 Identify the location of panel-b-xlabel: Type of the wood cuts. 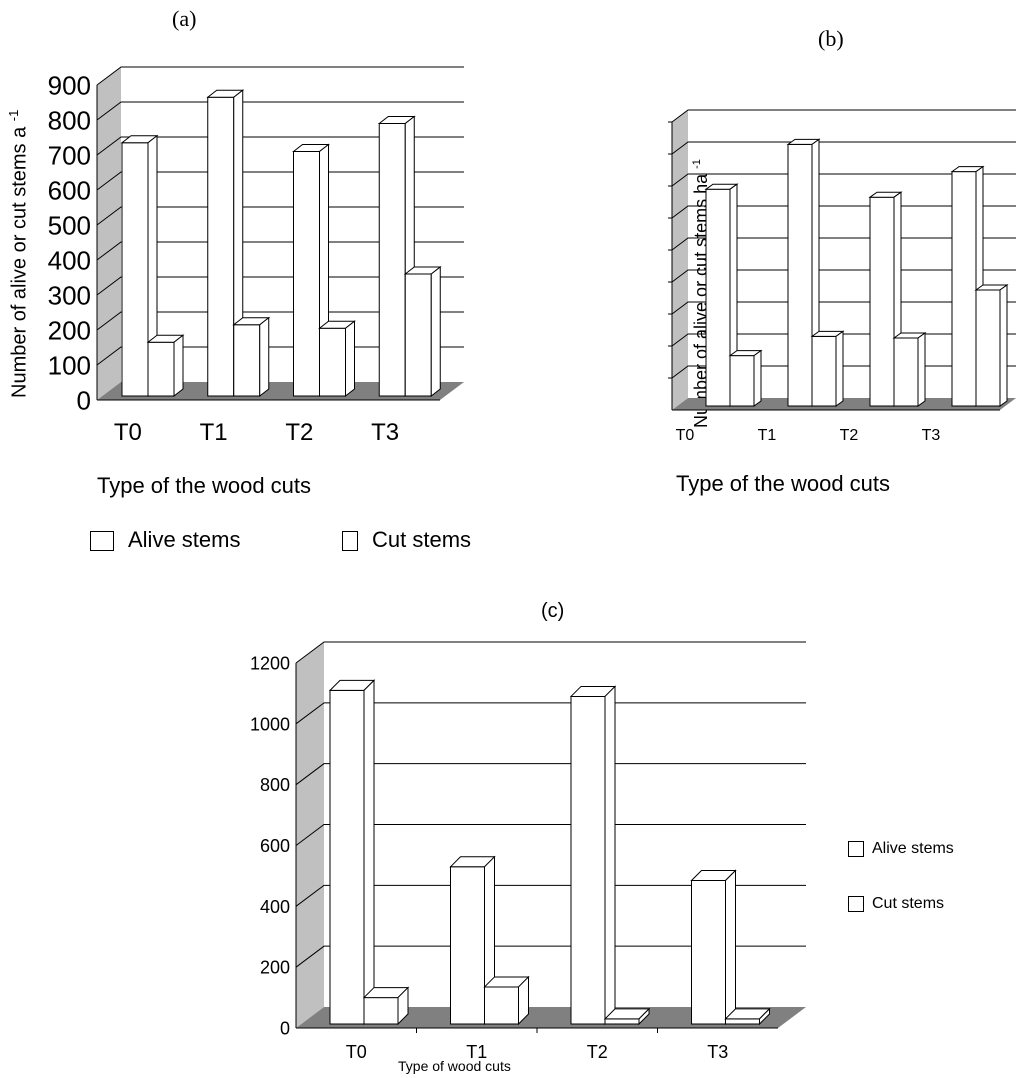
(783, 483).